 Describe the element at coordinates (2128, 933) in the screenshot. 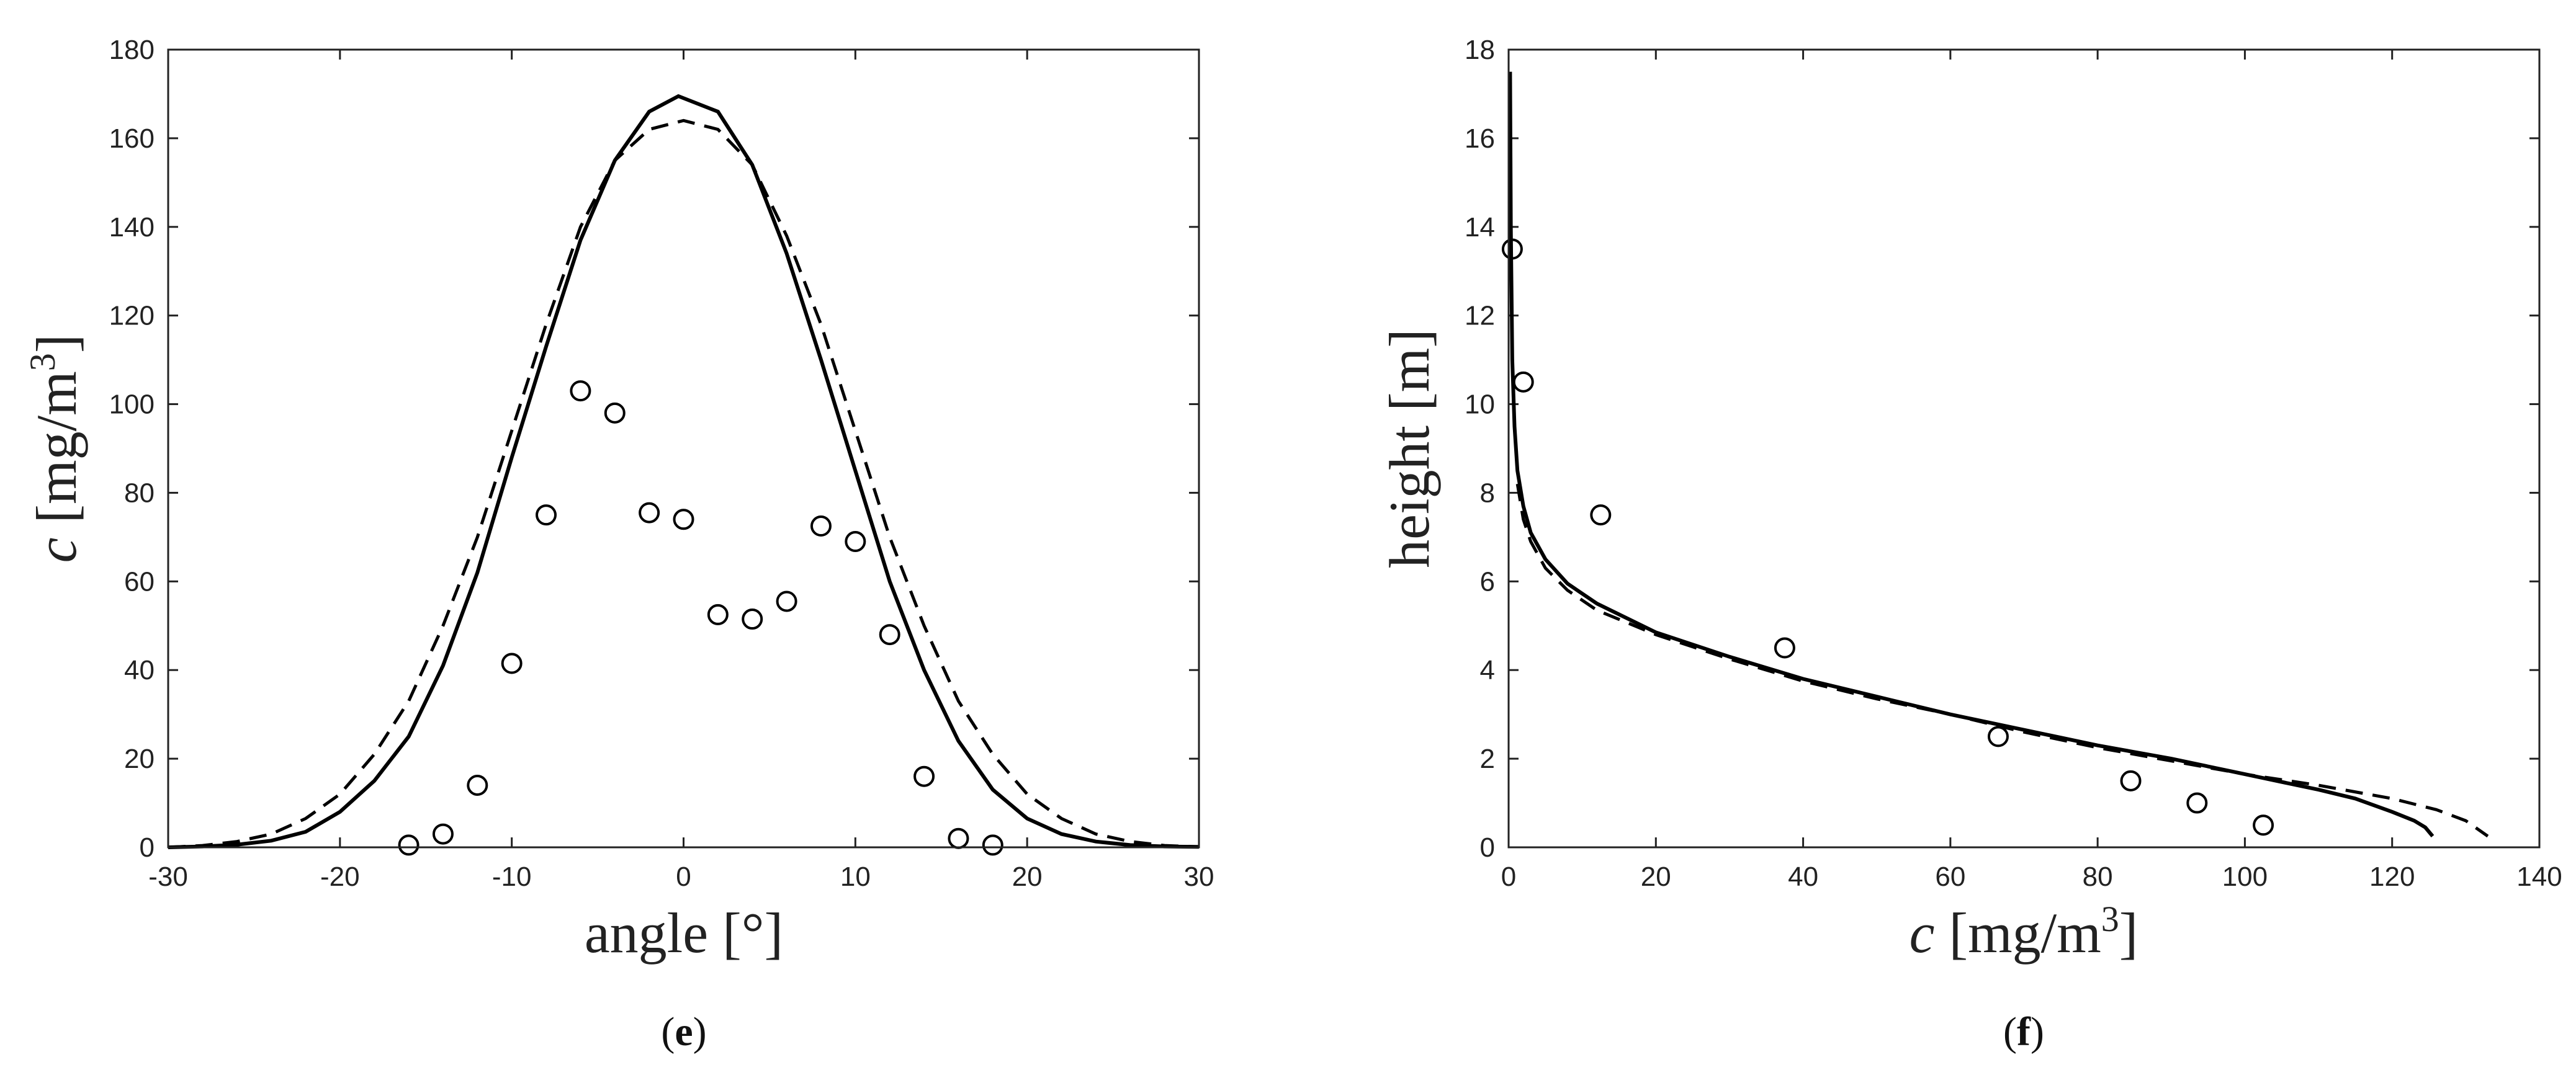

I see `panel-f-xlabel-close: ]` at that location.